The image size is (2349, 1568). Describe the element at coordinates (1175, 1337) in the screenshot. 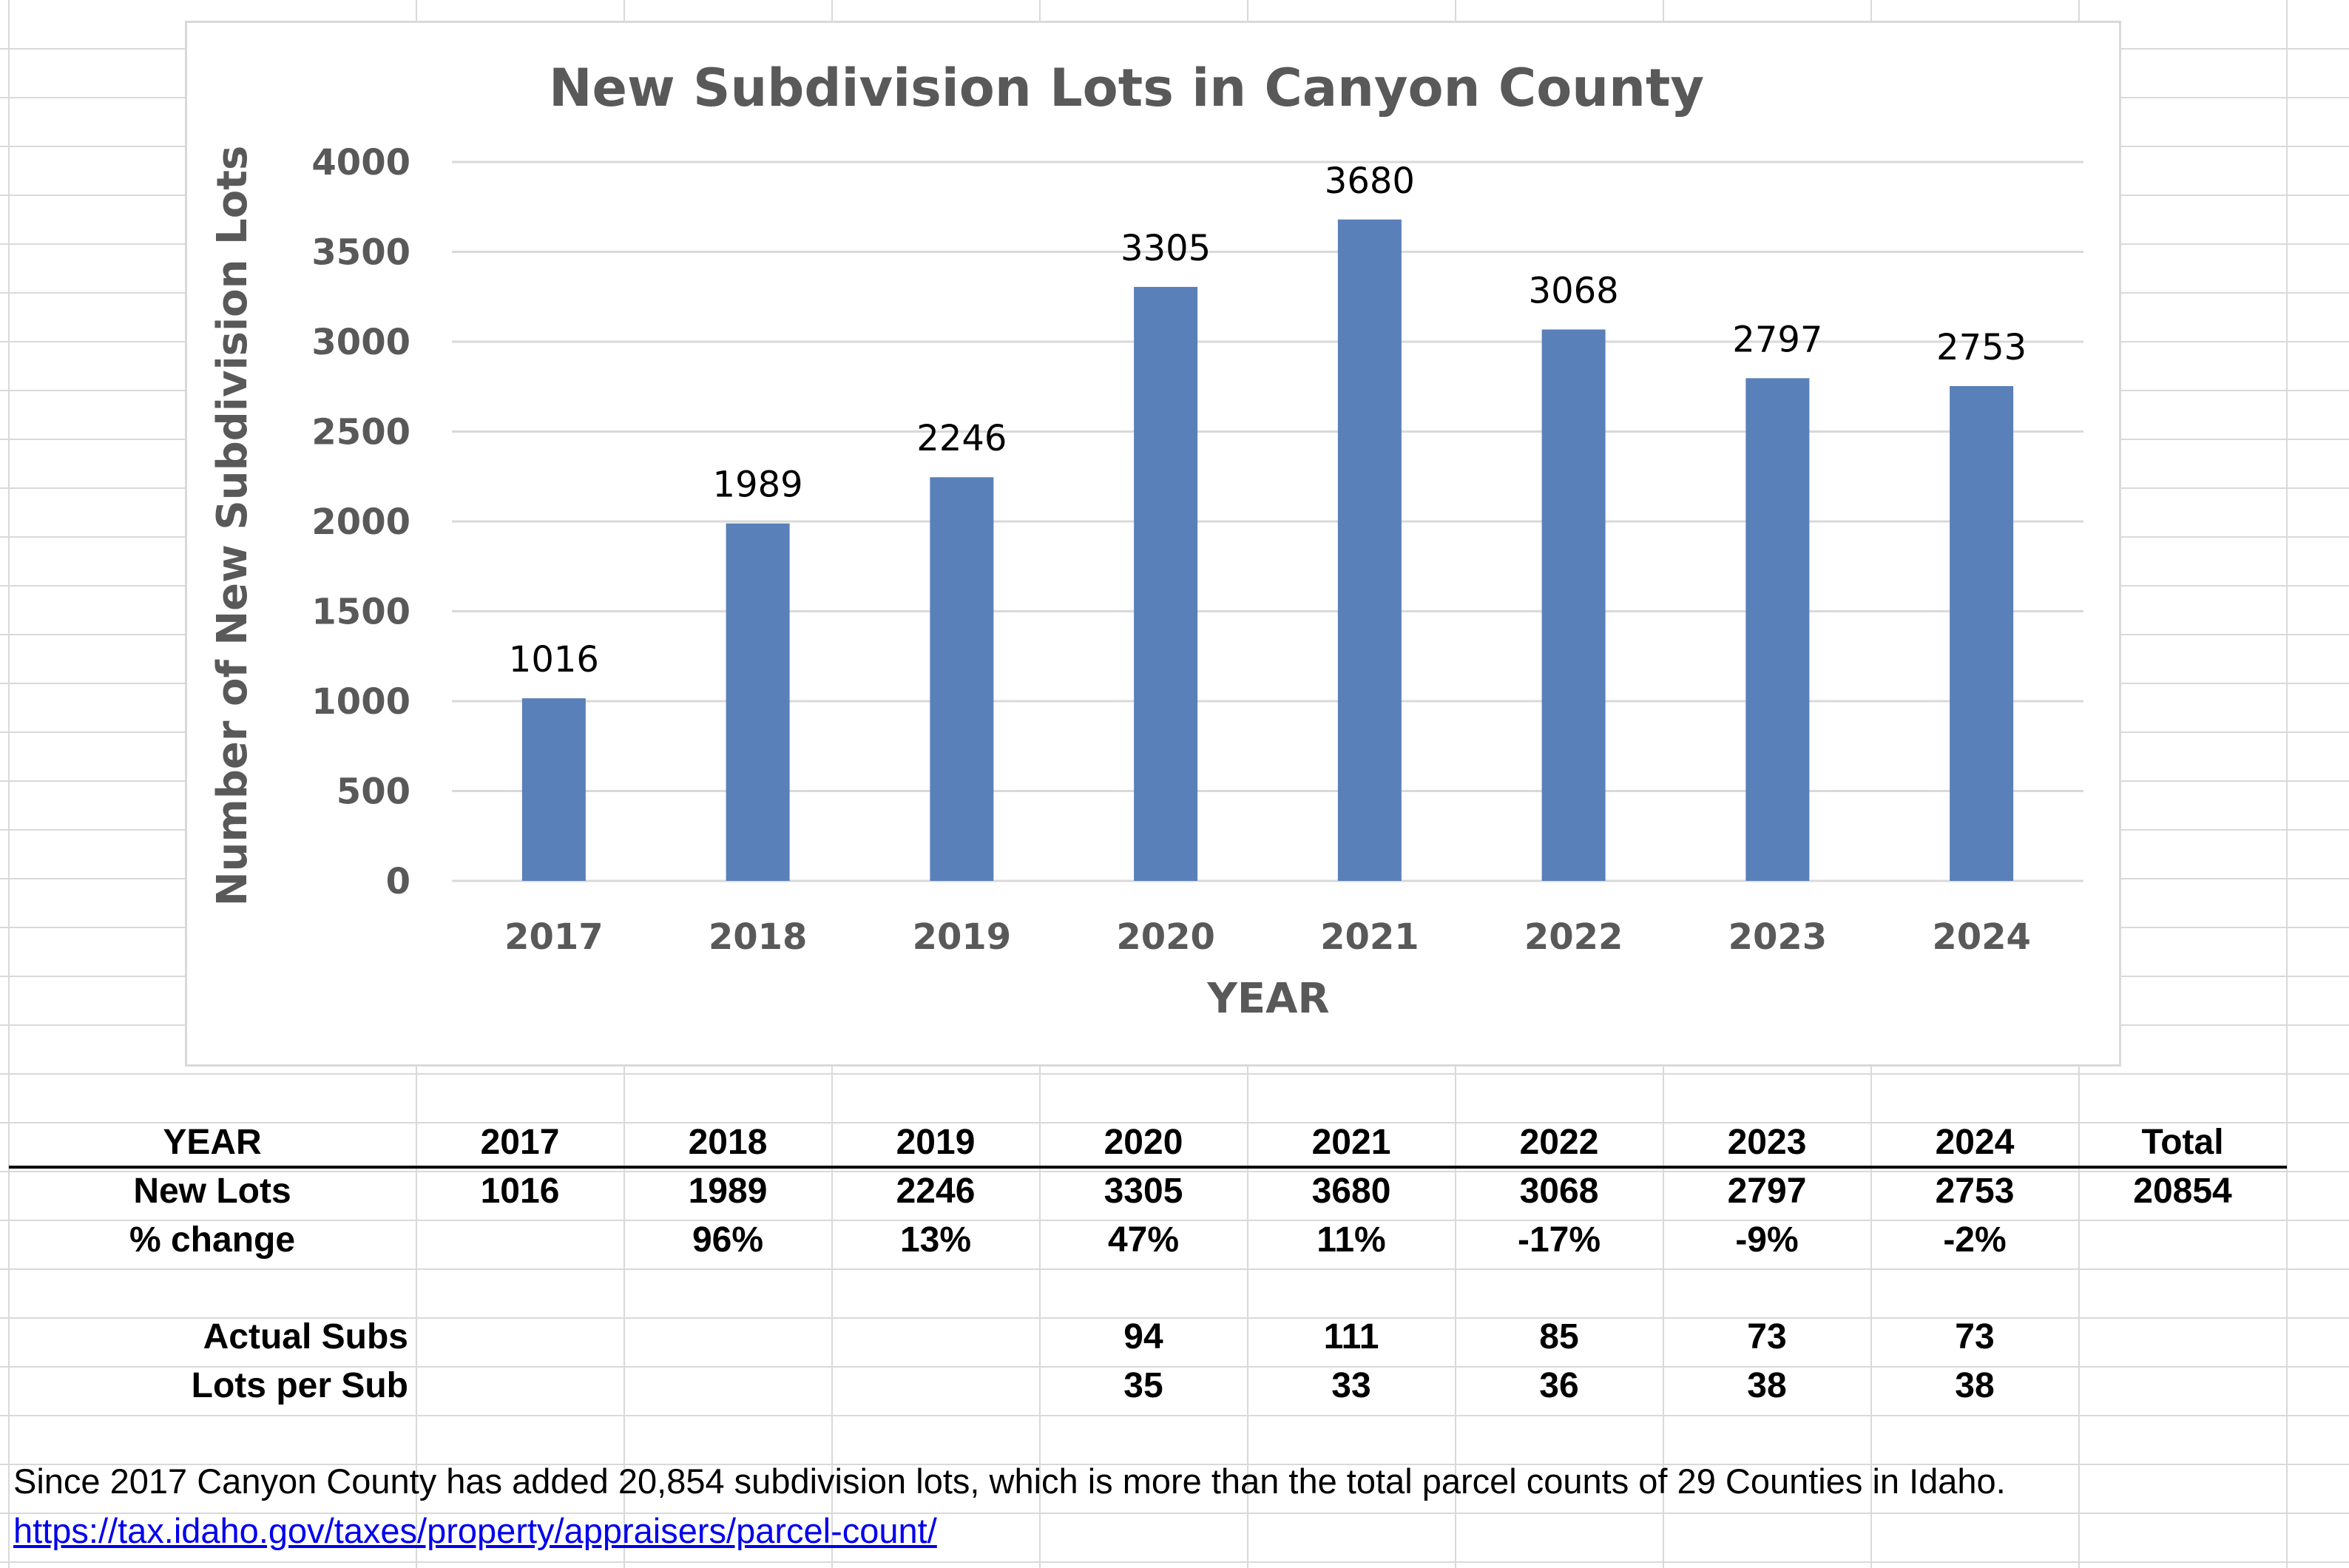

I see `table-row: Actual Subs 94 111 85 73 73` at that location.